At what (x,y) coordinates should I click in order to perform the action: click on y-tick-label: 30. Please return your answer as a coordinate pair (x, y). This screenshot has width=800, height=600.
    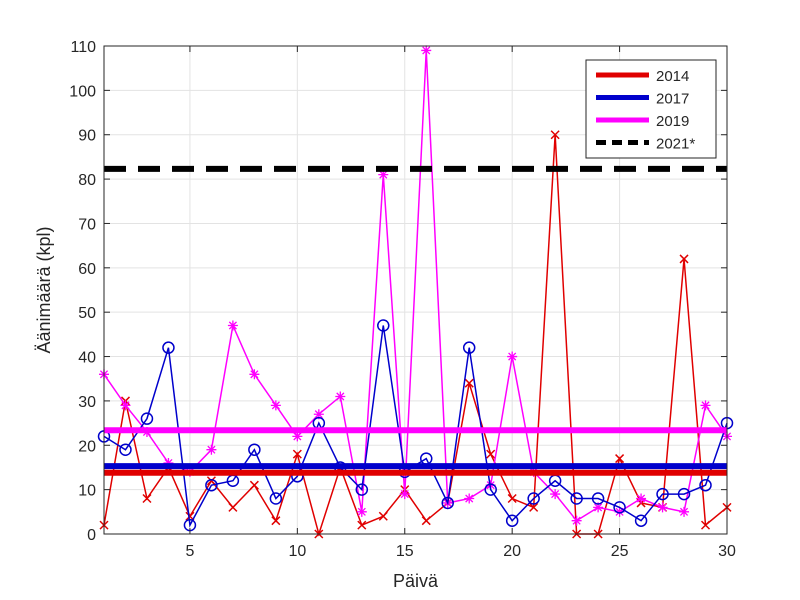
    Looking at the image, I should click on (87, 402).